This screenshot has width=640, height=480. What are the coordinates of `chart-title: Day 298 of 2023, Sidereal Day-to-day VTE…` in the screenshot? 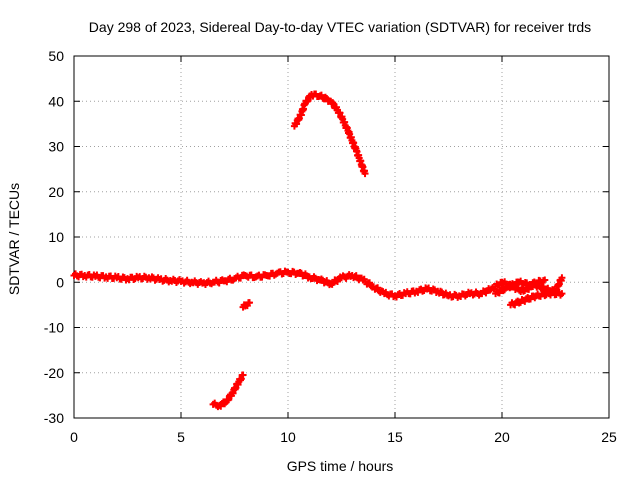 It's located at (340, 27).